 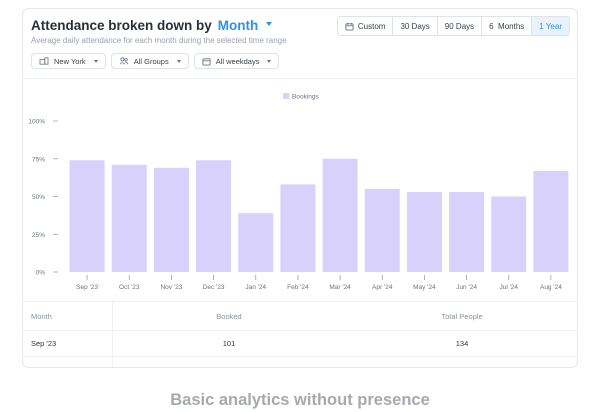 I want to click on range-label: 30 Days, so click(x=415, y=26).